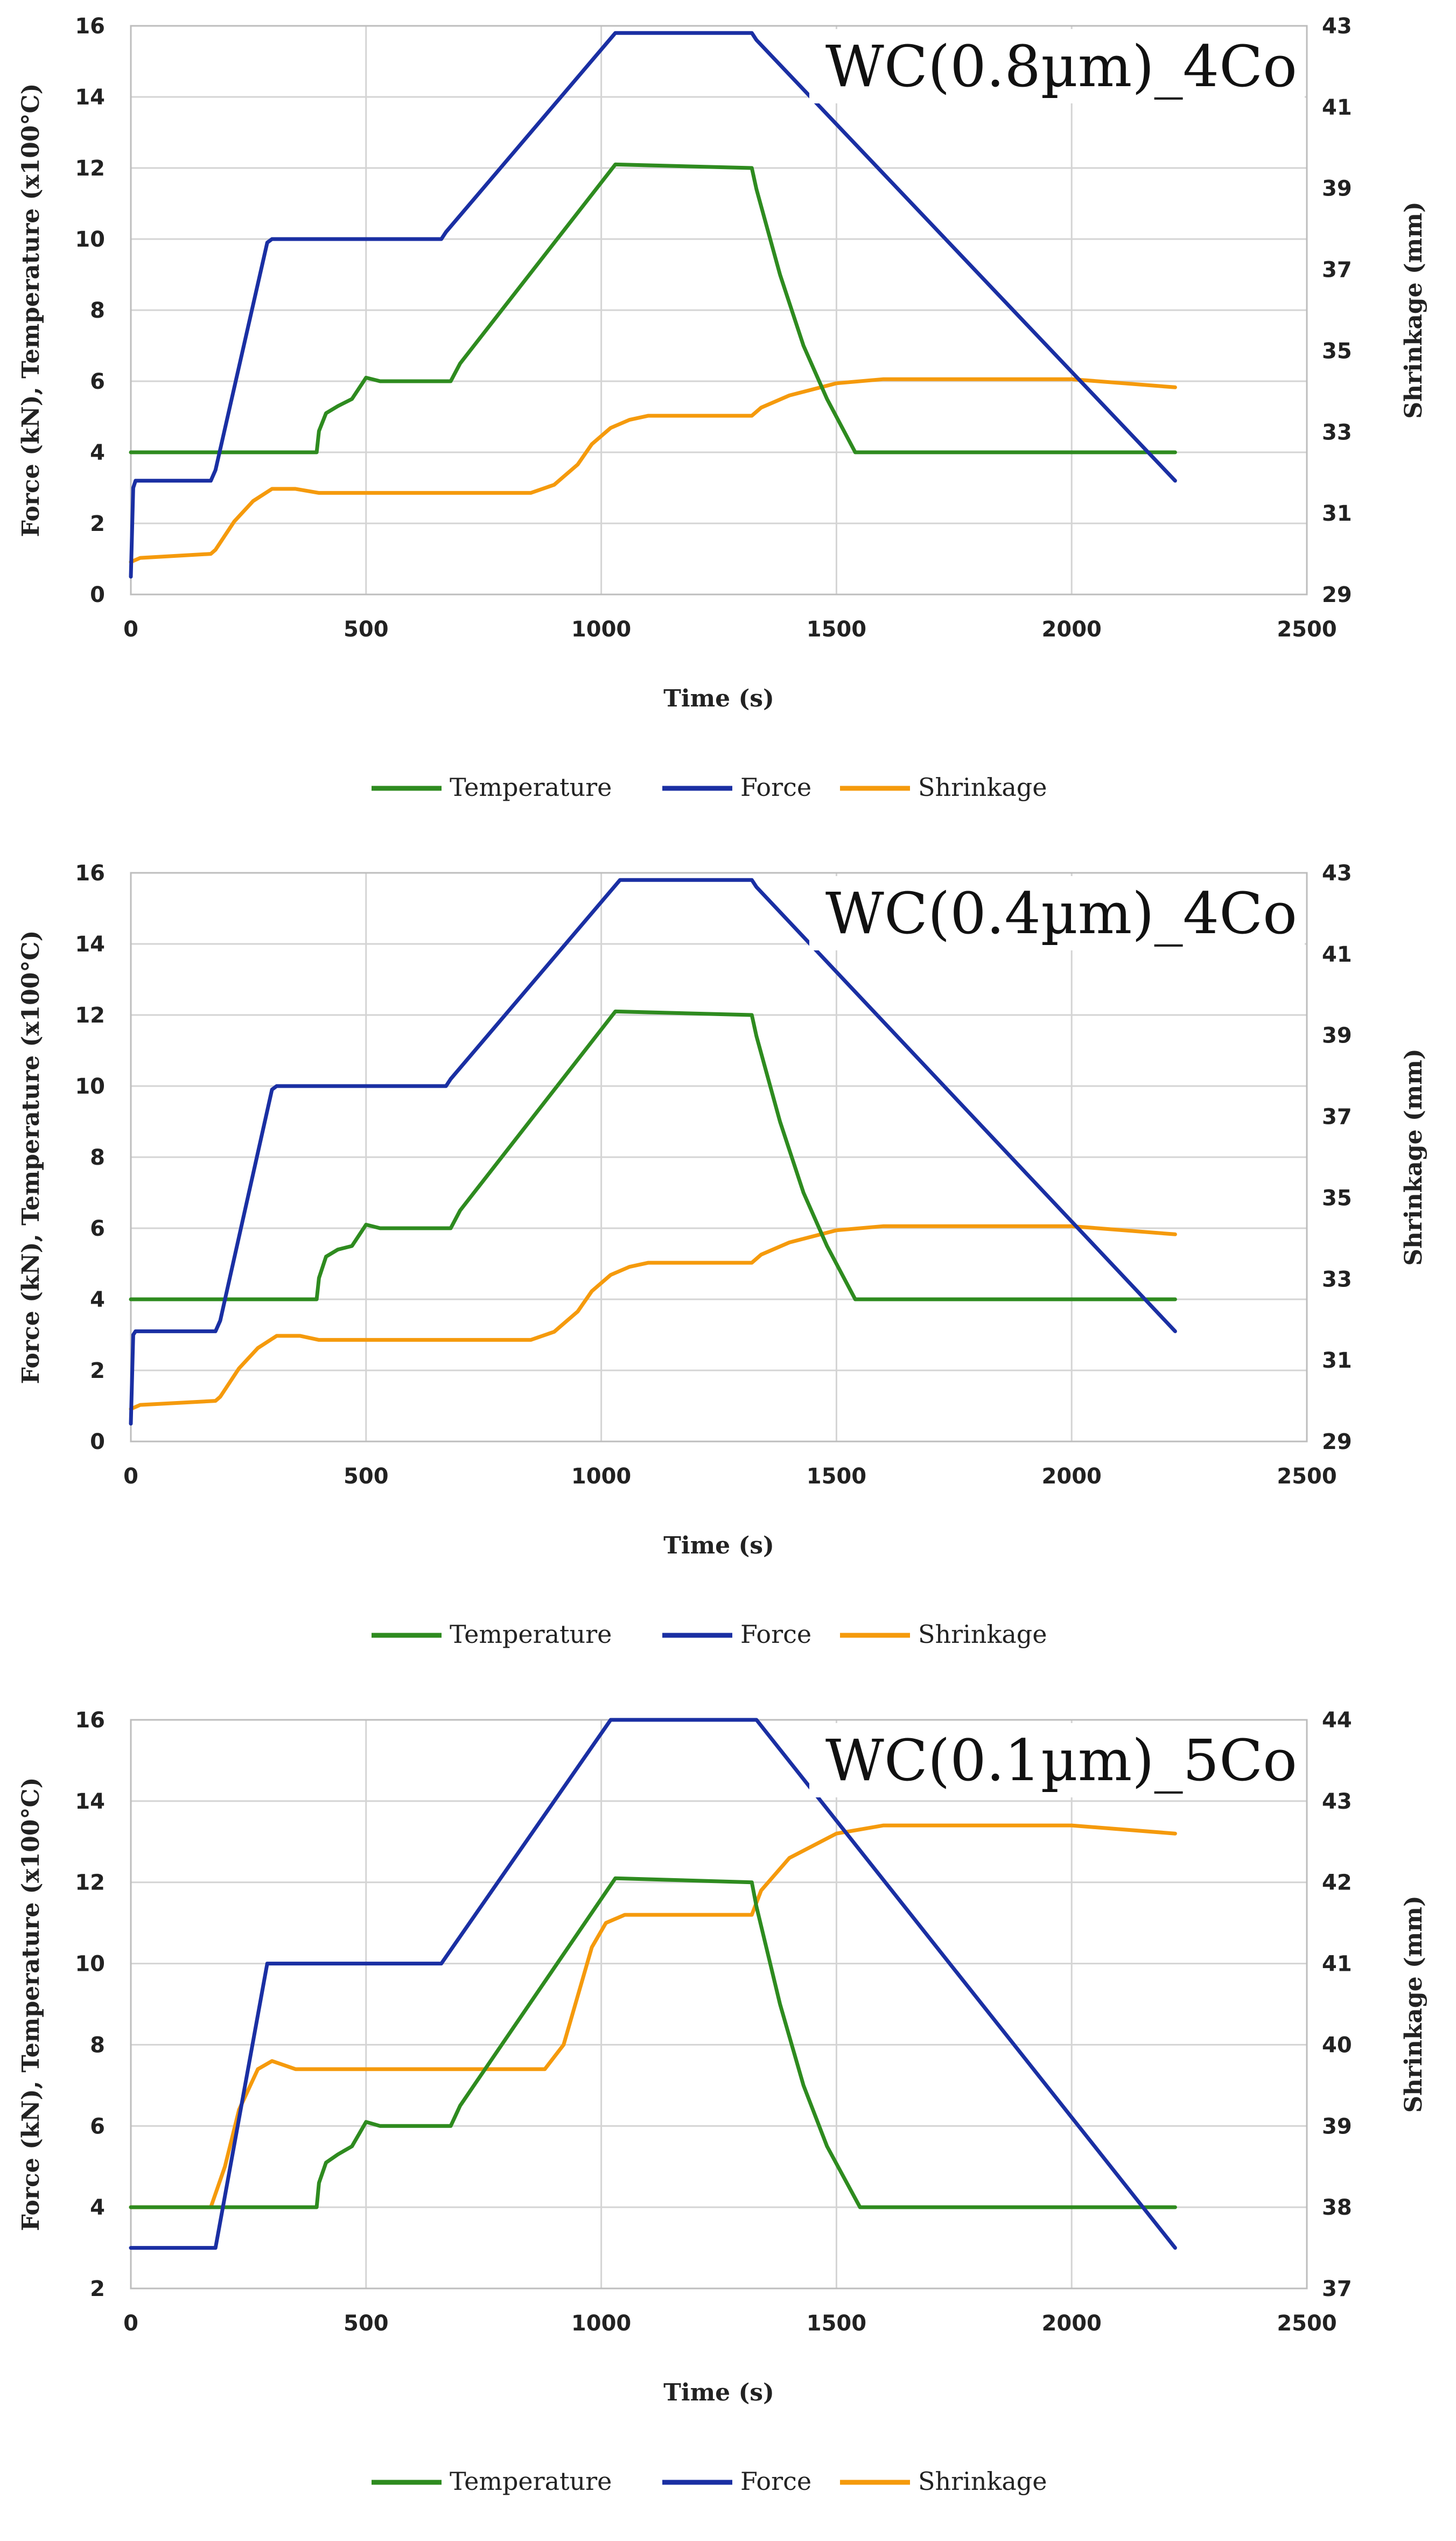 This screenshot has height=2541, width=1456. What do you see at coordinates (1337, 513) in the screenshot?
I see `y2-tick-label: 31` at bounding box center [1337, 513].